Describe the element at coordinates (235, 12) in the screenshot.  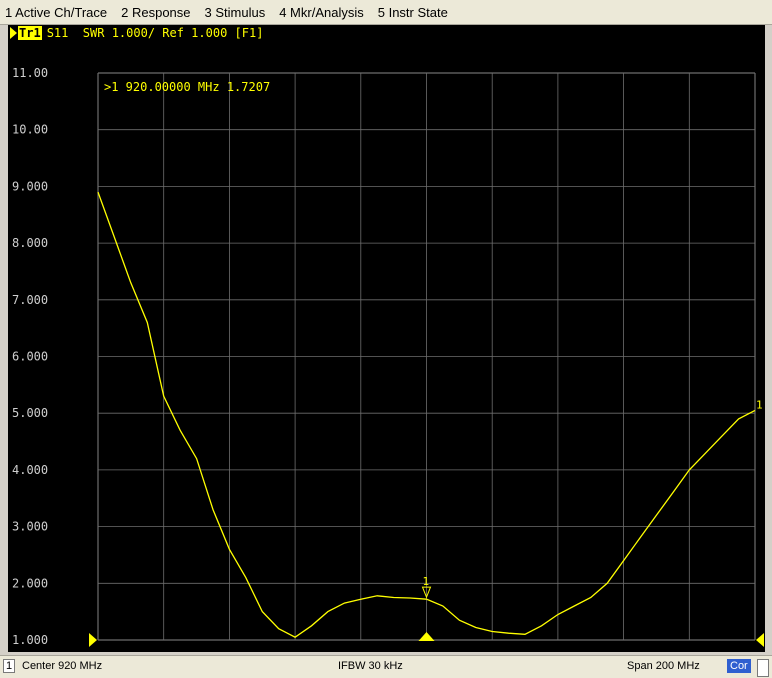
I see `menu-stimulus: 3 Stimulus` at that location.